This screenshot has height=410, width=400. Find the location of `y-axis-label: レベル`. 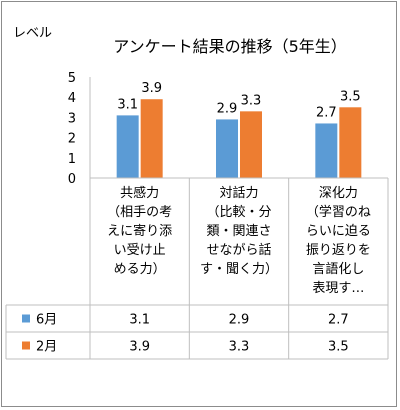

y-axis-label: レベル is located at coordinates (32, 33).